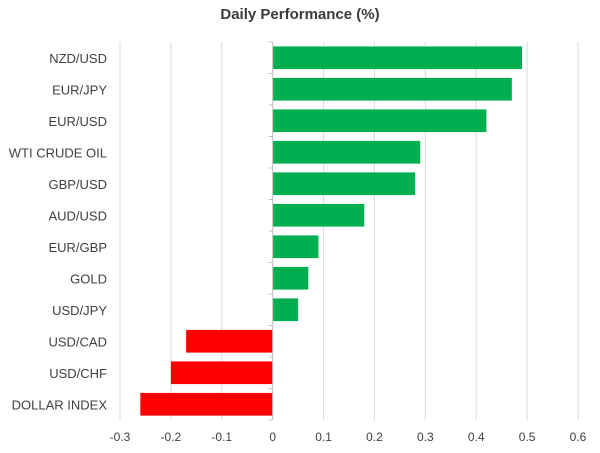 This screenshot has width=600, height=453. Describe the element at coordinates (79, 89) in the screenshot. I see `category-label: EUR/JPY` at that location.